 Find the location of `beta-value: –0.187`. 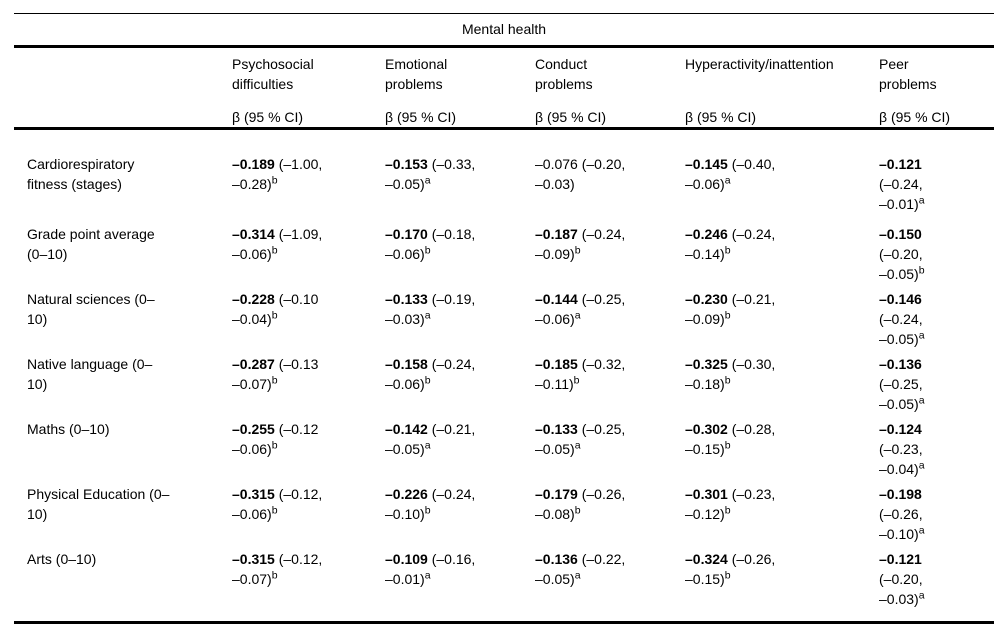

beta-value: –0.187 is located at coordinates (556, 234).